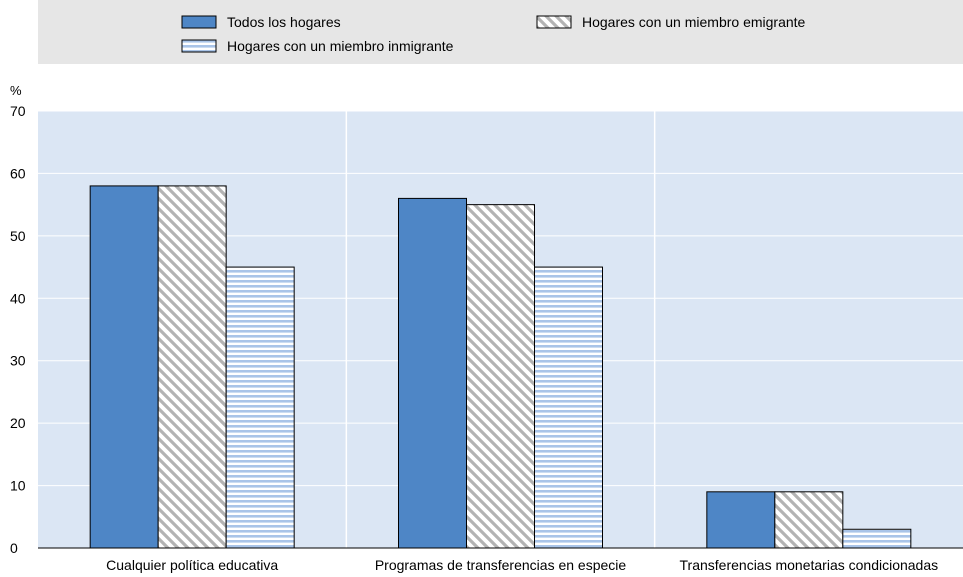 This screenshot has height=577, width=963. I want to click on y-tick-label: 20, so click(18, 423).